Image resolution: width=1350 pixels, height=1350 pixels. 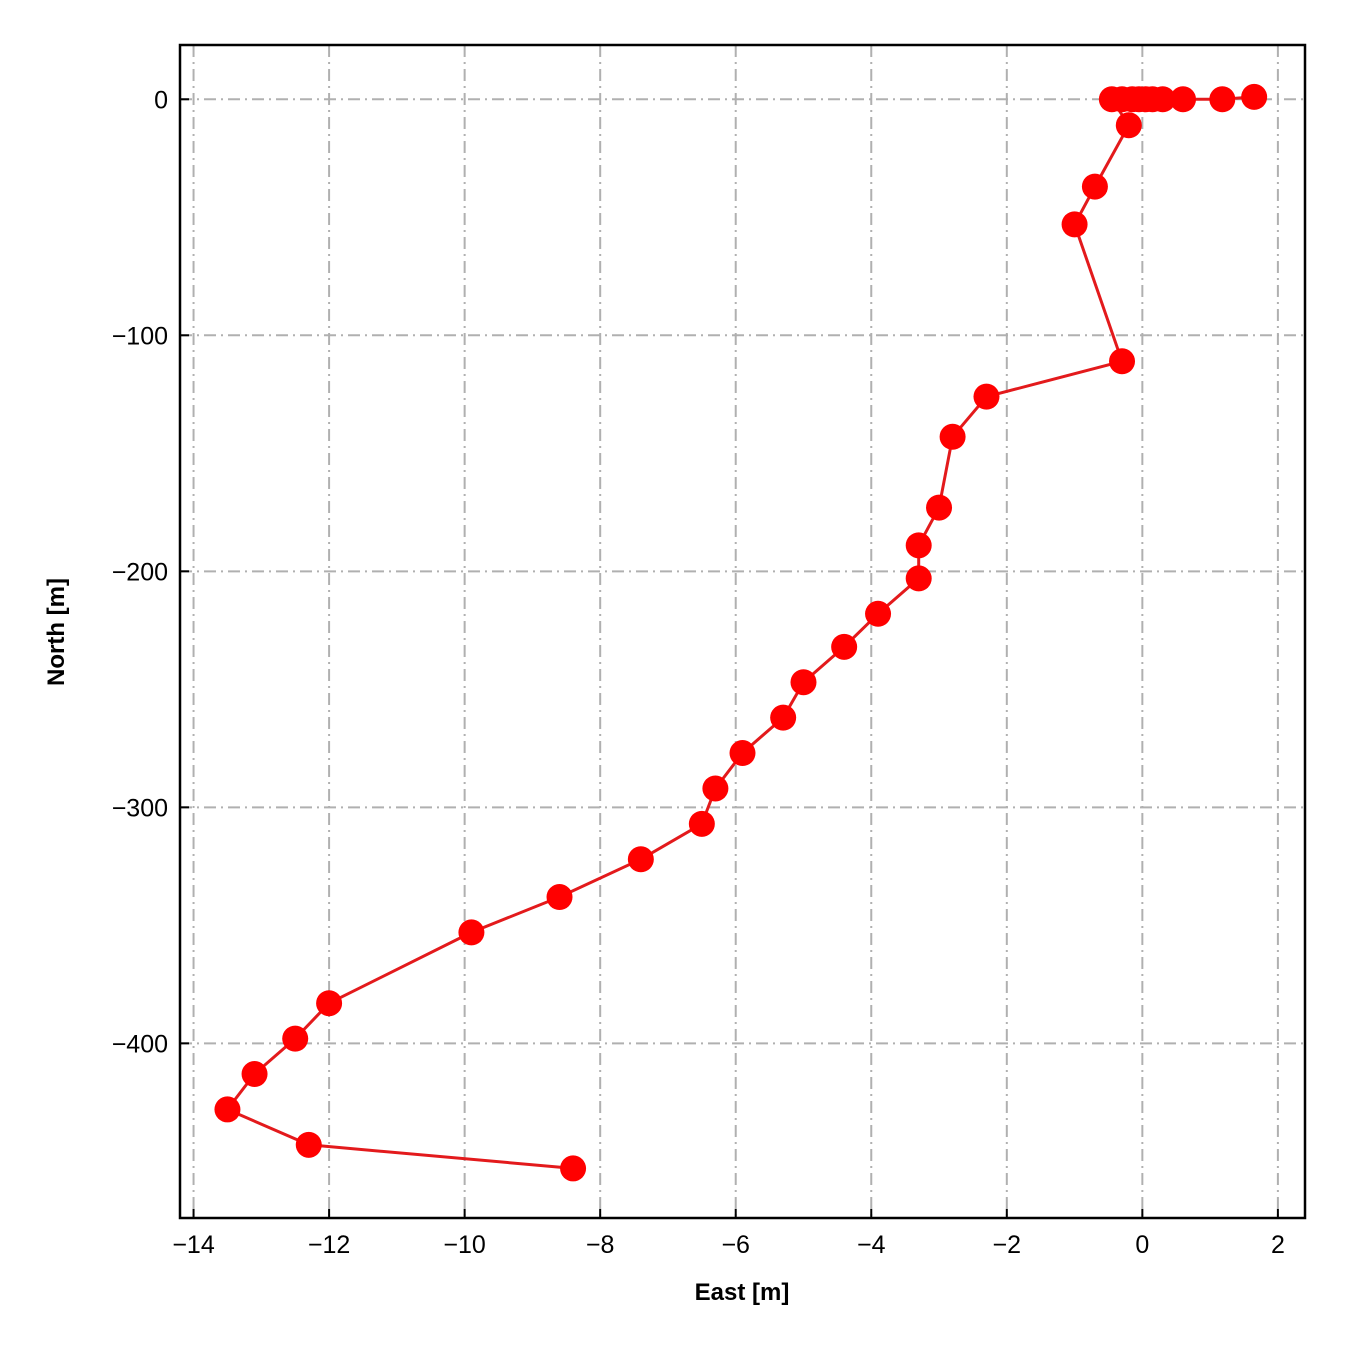 I want to click on x-axis-label: East [m], so click(x=742, y=1292).